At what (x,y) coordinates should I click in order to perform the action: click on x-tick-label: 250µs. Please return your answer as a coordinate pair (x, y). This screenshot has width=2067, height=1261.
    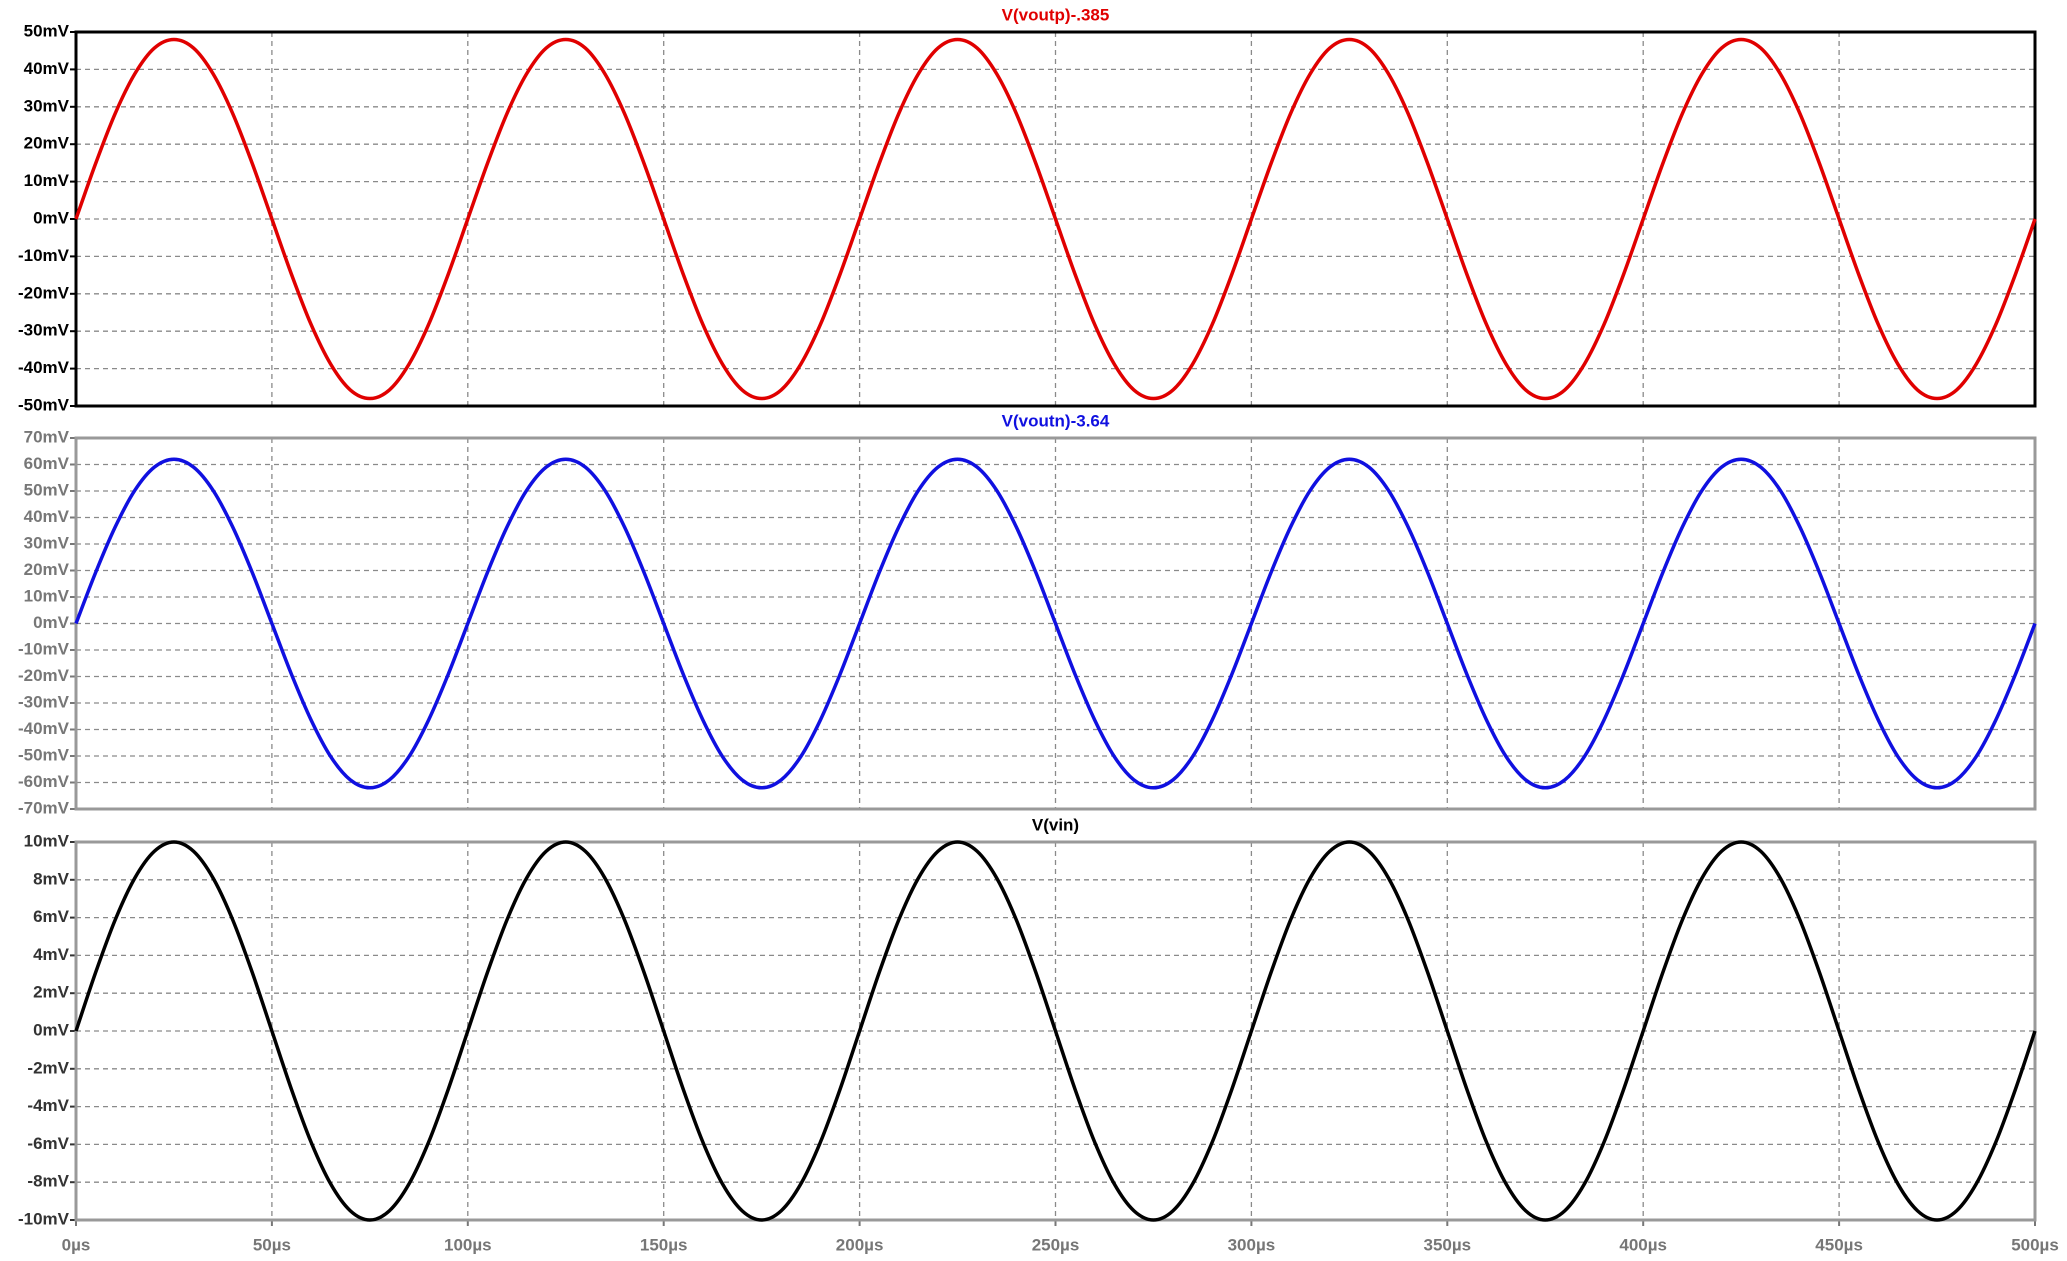
    Looking at the image, I should click on (1056, 1244).